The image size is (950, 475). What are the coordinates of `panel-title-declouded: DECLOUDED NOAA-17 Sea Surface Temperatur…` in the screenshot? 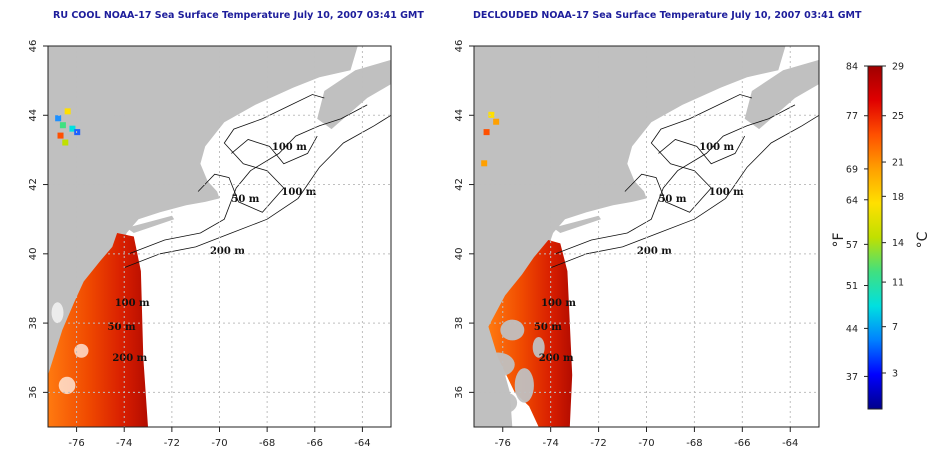 It's located at (667, 15).